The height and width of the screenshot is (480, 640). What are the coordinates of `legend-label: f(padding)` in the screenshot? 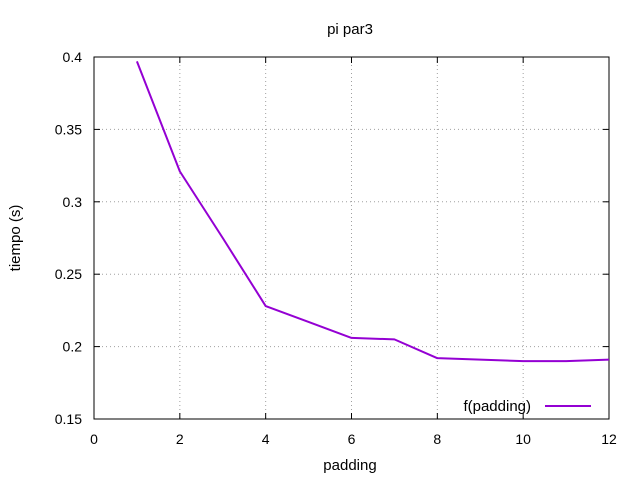 It's located at (497, 406).